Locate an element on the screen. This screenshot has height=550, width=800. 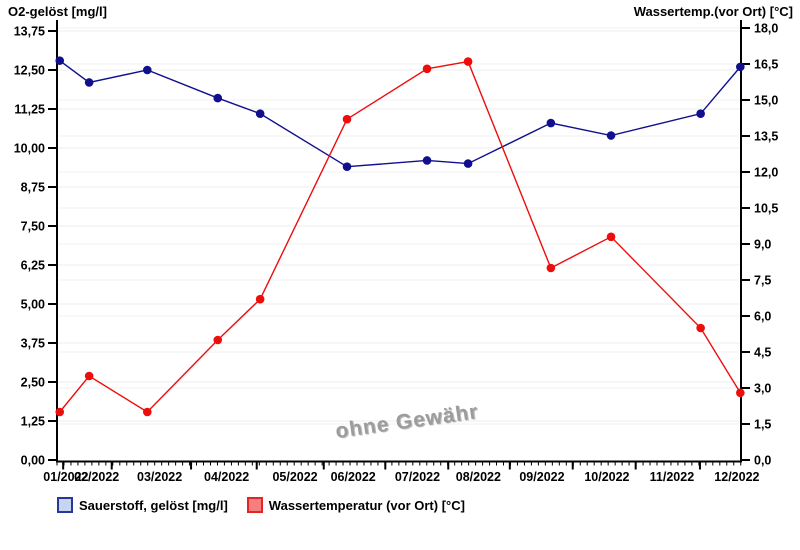
left-axis-title: O2-gelöst [mg/l] is located at coordinates (57, 11).